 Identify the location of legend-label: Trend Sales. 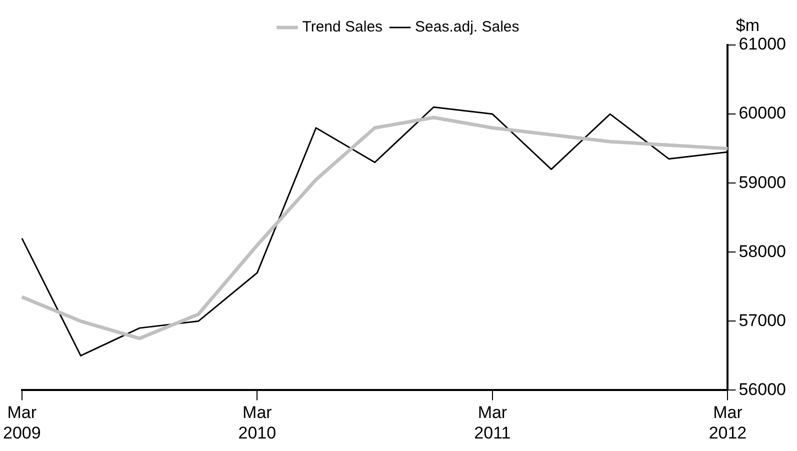
(342, 27).